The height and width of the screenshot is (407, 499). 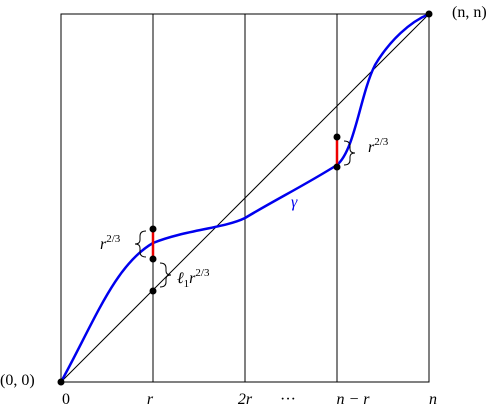 I want to click on curve-label: γ, so click(x=294, y=202).